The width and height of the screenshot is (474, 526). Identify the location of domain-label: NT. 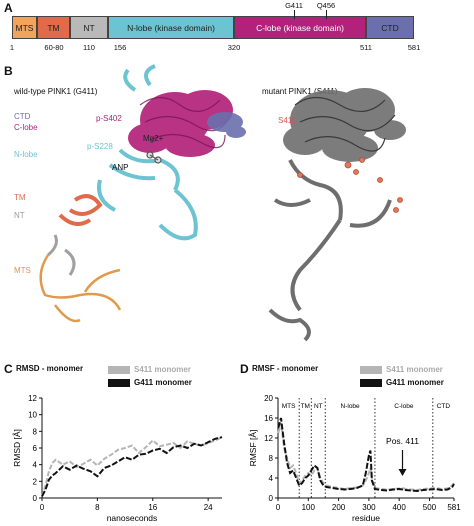
(318, 406).